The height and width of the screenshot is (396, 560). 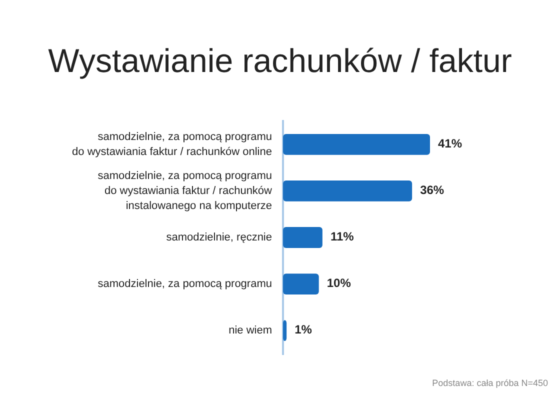 I want to click on y-tick-label: samodzielnie, ręcznie, so click(x=219, y=237).